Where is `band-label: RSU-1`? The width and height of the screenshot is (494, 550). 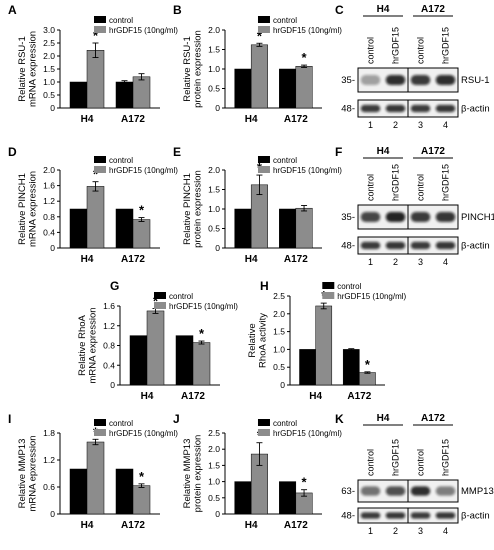
band-label: RSU-1 is located at coordinates (475, 80).